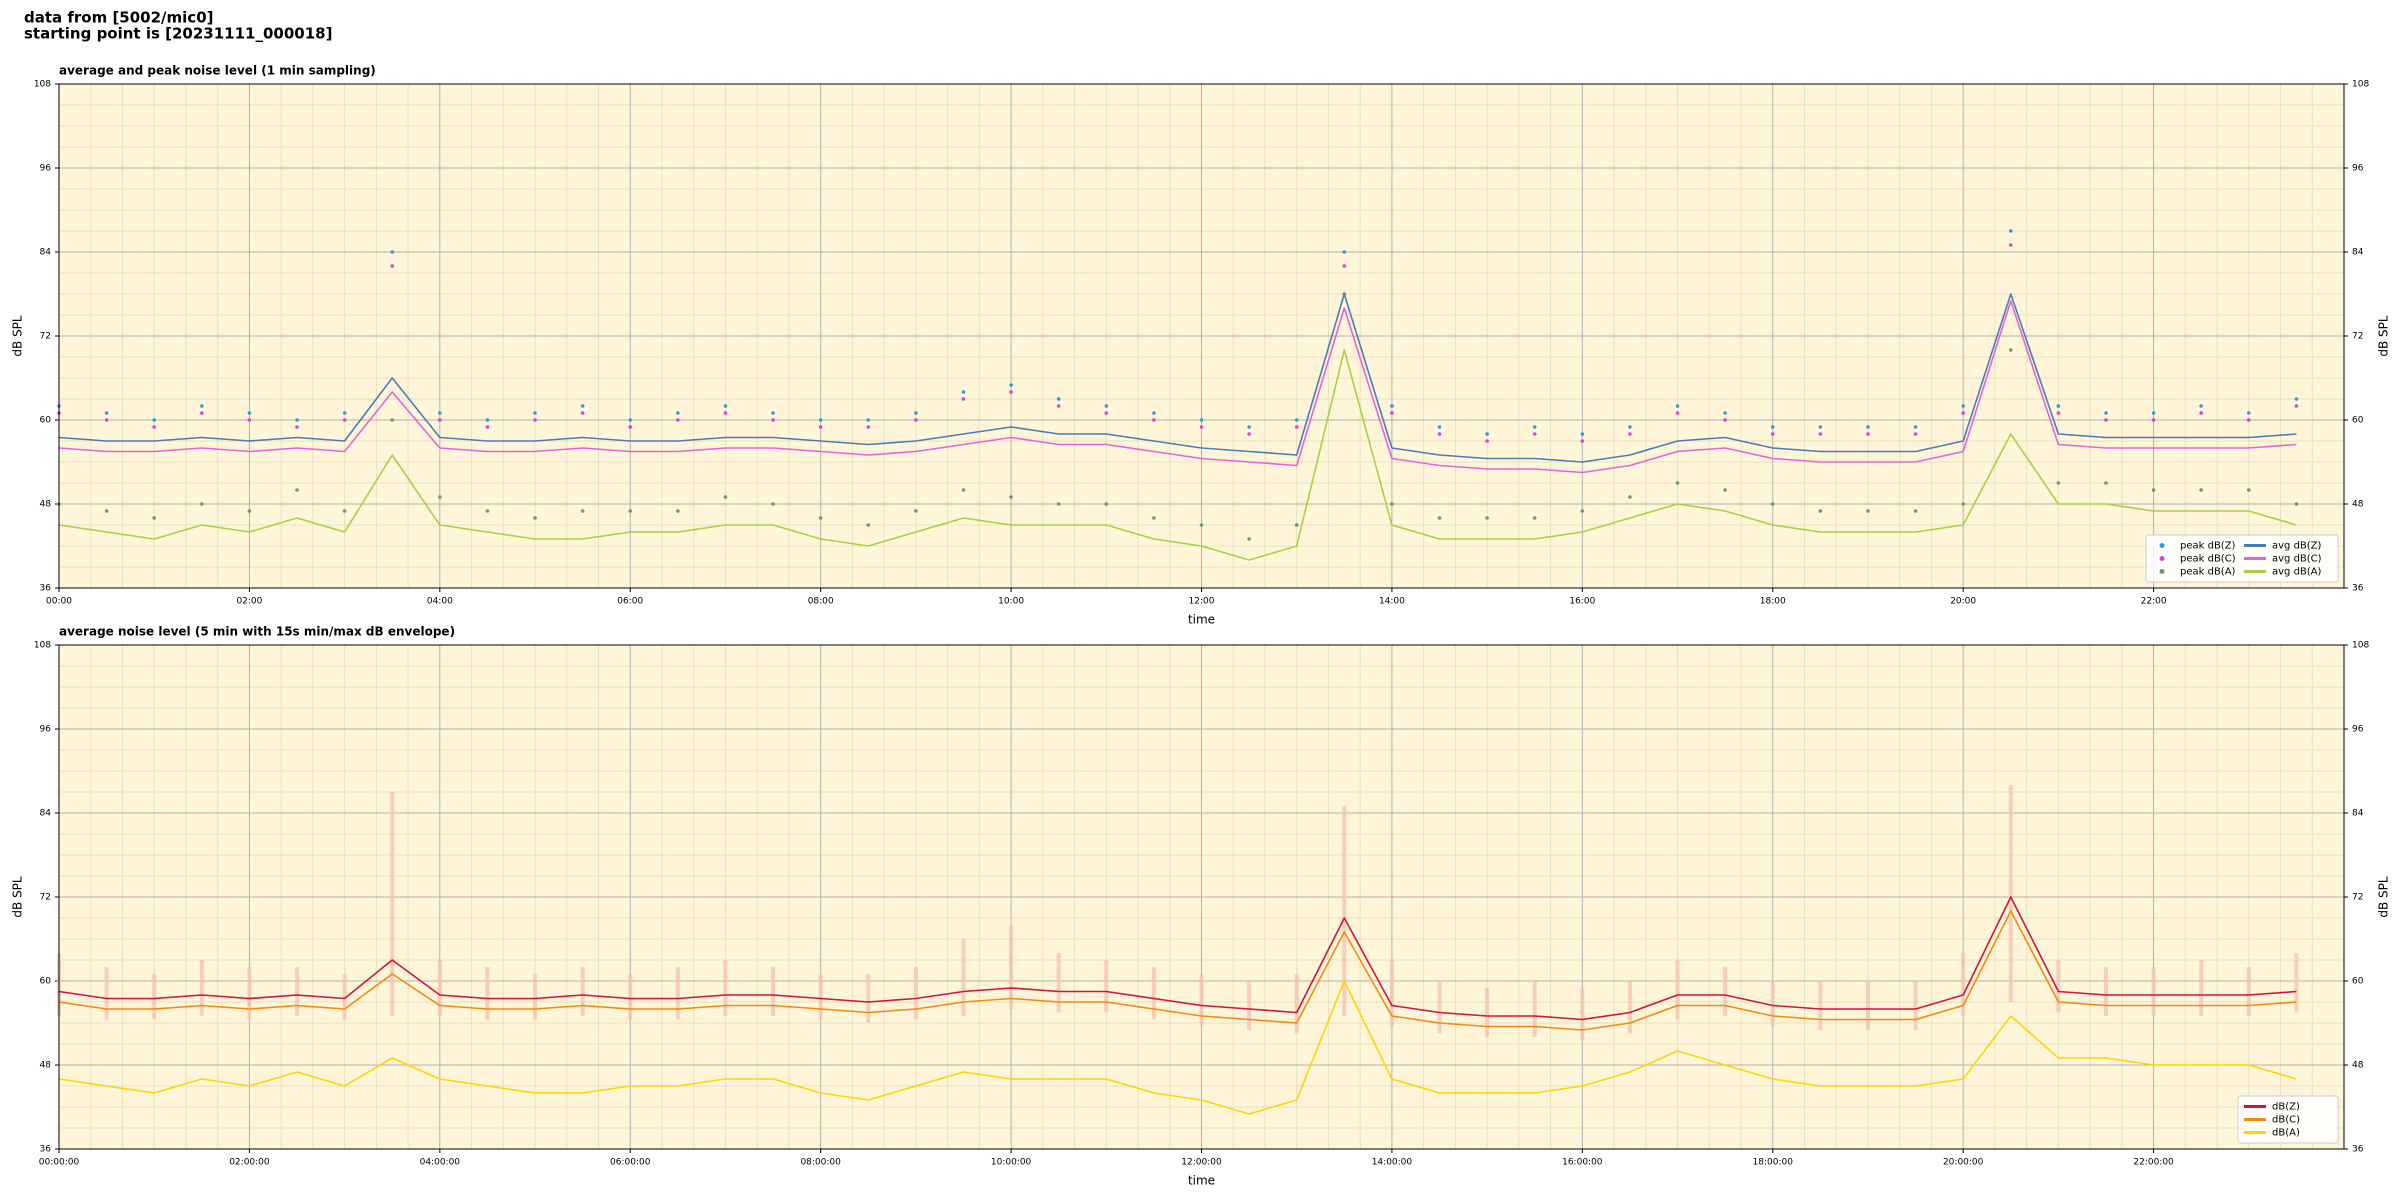 The image size is (2400, 1200). What do you see at coordinates (249, 602) in the screenshot?
I see `x-tick-label: 02:00` at bounding box center [249, 602].